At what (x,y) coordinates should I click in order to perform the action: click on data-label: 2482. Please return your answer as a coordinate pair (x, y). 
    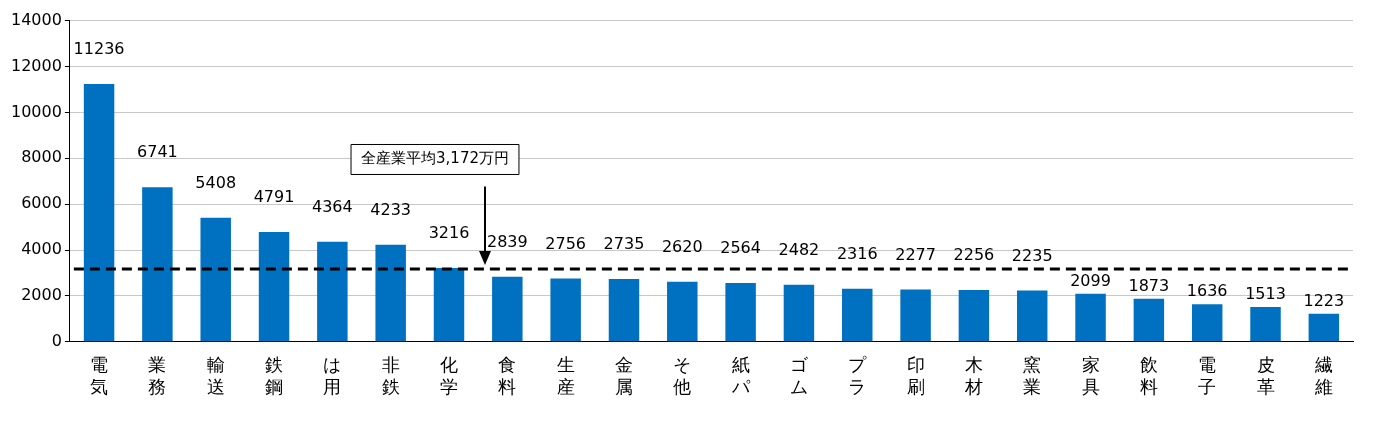
    Looking at the image, I should click on (799, 250).